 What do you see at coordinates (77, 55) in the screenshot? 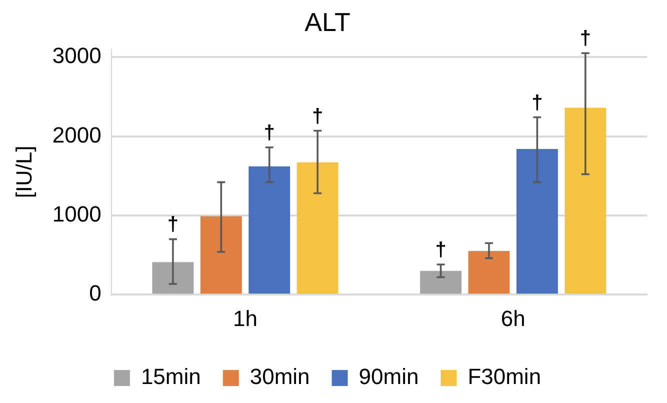
I see `y-tick-label: 3000` at bounding box center [77, 55].